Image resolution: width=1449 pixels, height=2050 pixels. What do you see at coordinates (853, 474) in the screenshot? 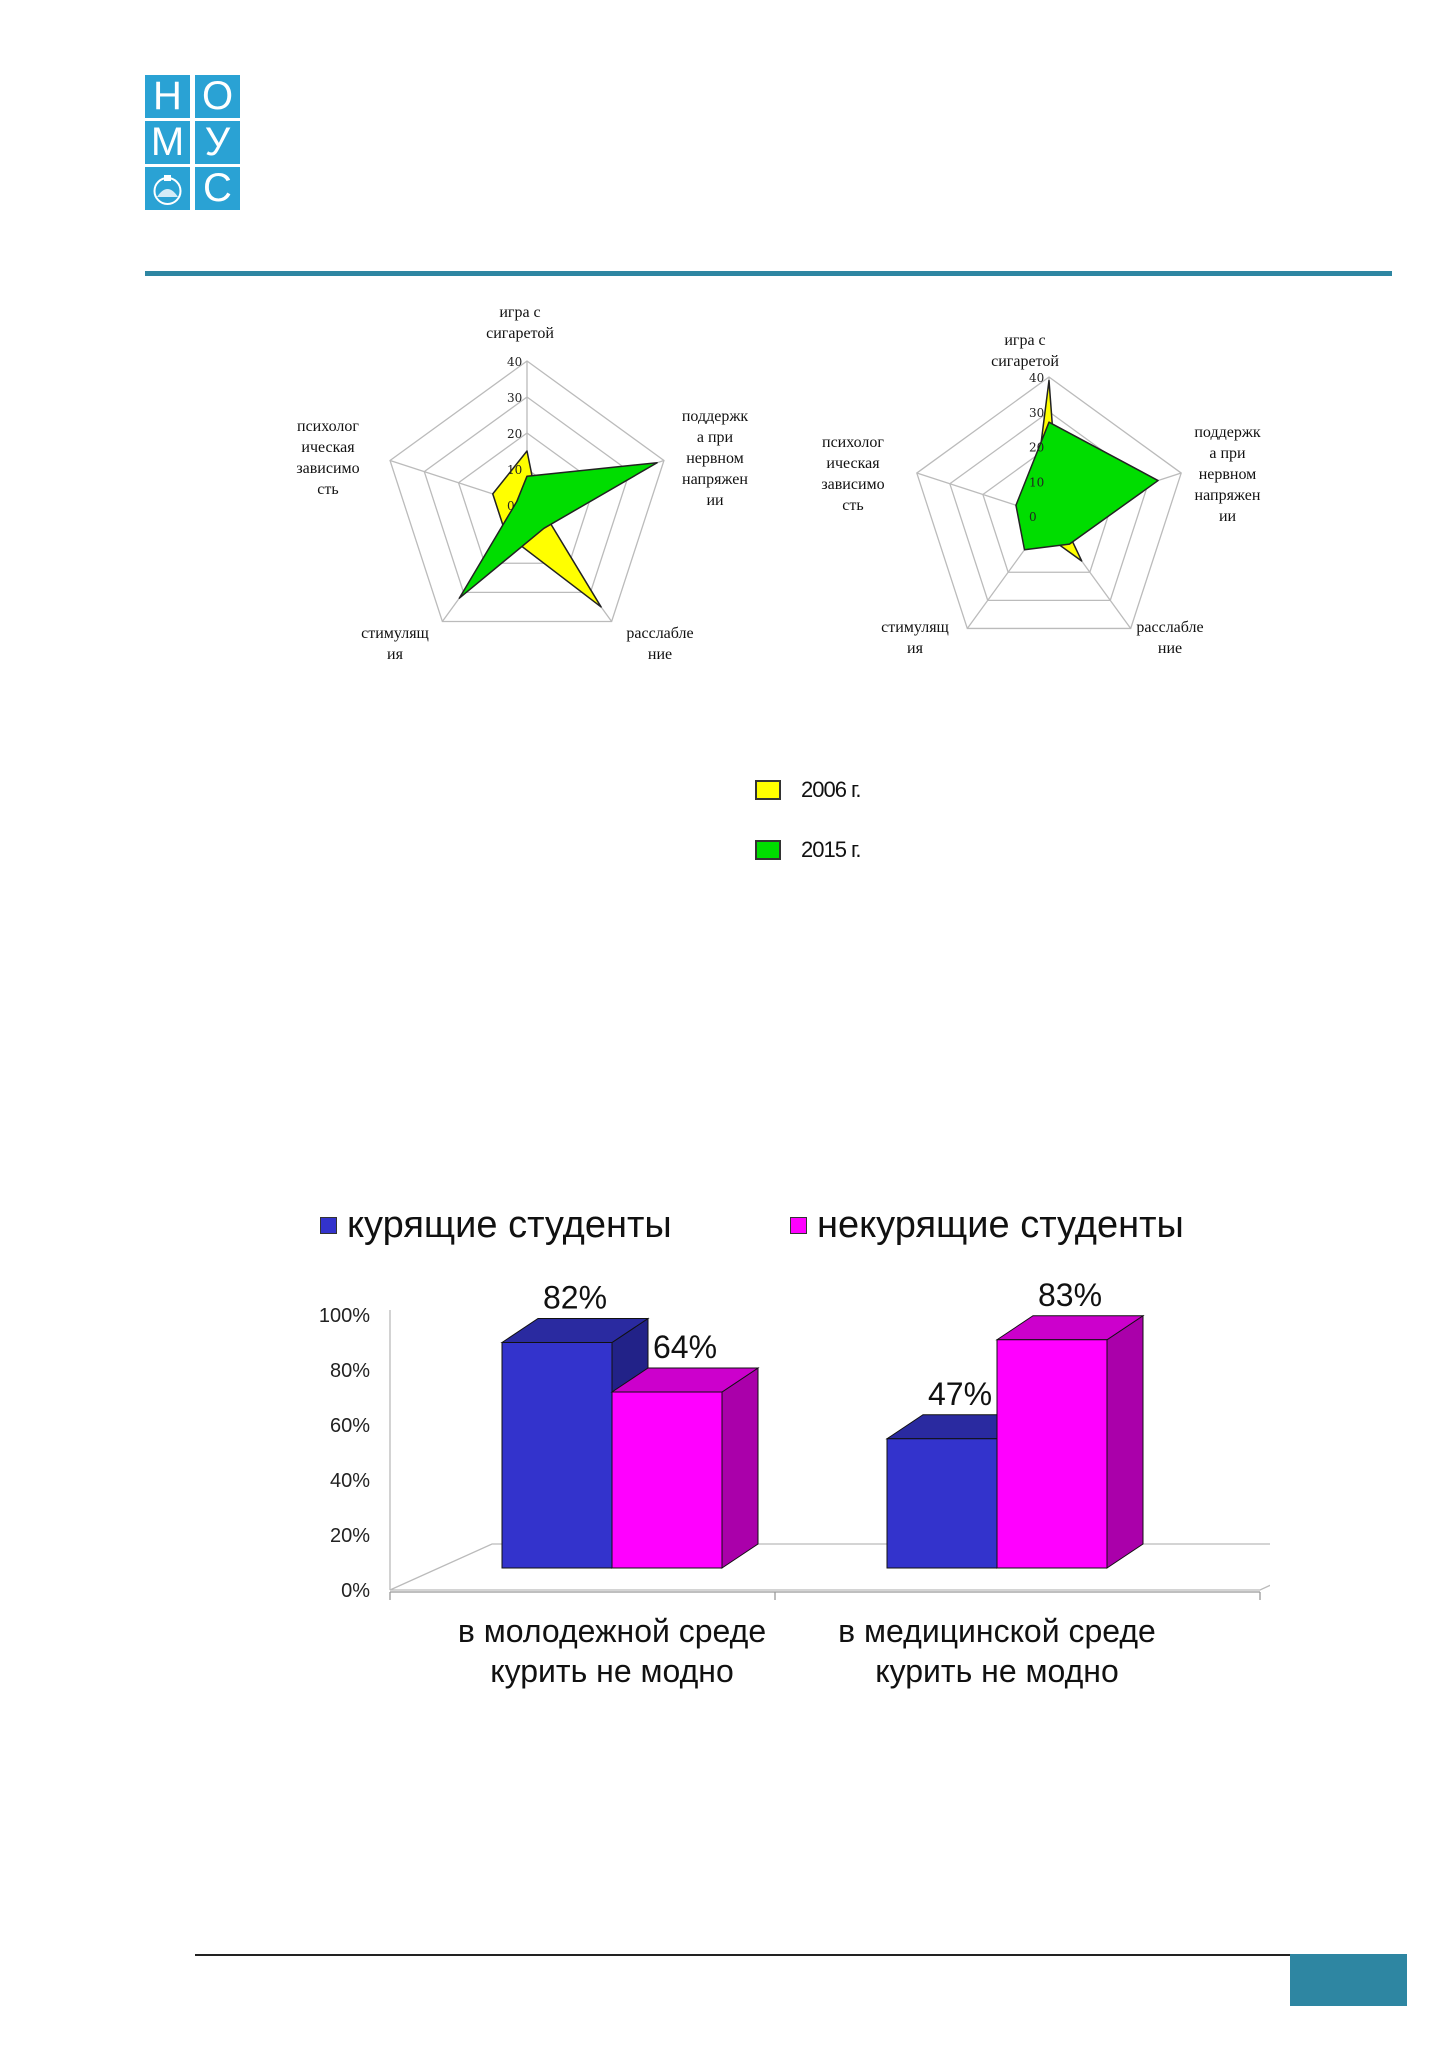
I see `radar2-axis-label-5: психолог ическая зависимо сть` at bounding box center [853, 474].